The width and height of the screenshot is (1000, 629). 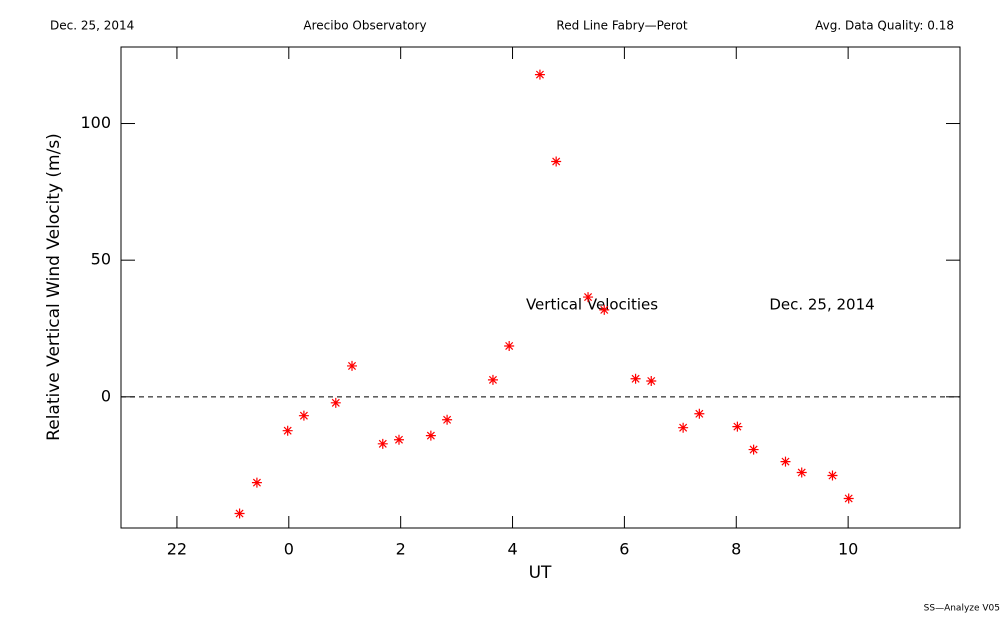 I want to click on y-tick-label: 0, so click(x=106, y=395).